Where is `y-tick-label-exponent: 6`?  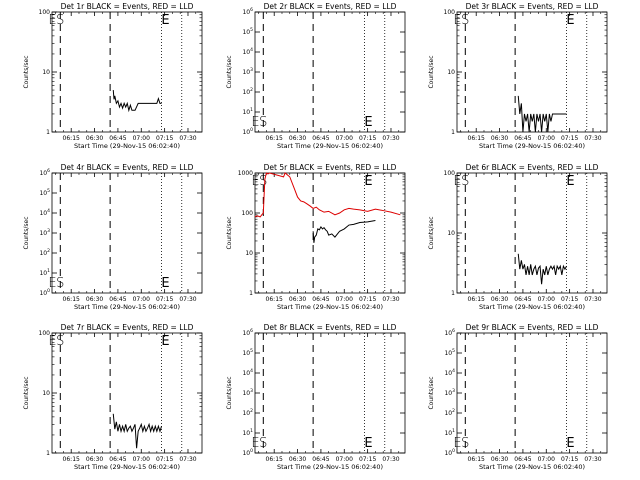
y-tick-label-exponent: 6 is located at coordinates (251, 10).